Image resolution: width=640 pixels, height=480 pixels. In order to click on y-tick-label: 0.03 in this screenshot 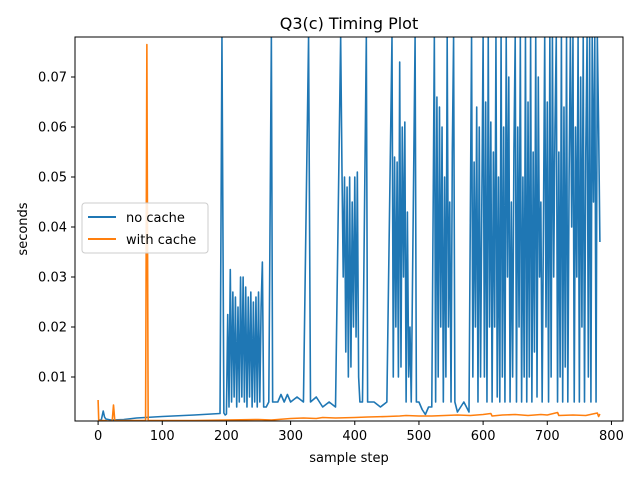, I will do `click(52, 278)`.